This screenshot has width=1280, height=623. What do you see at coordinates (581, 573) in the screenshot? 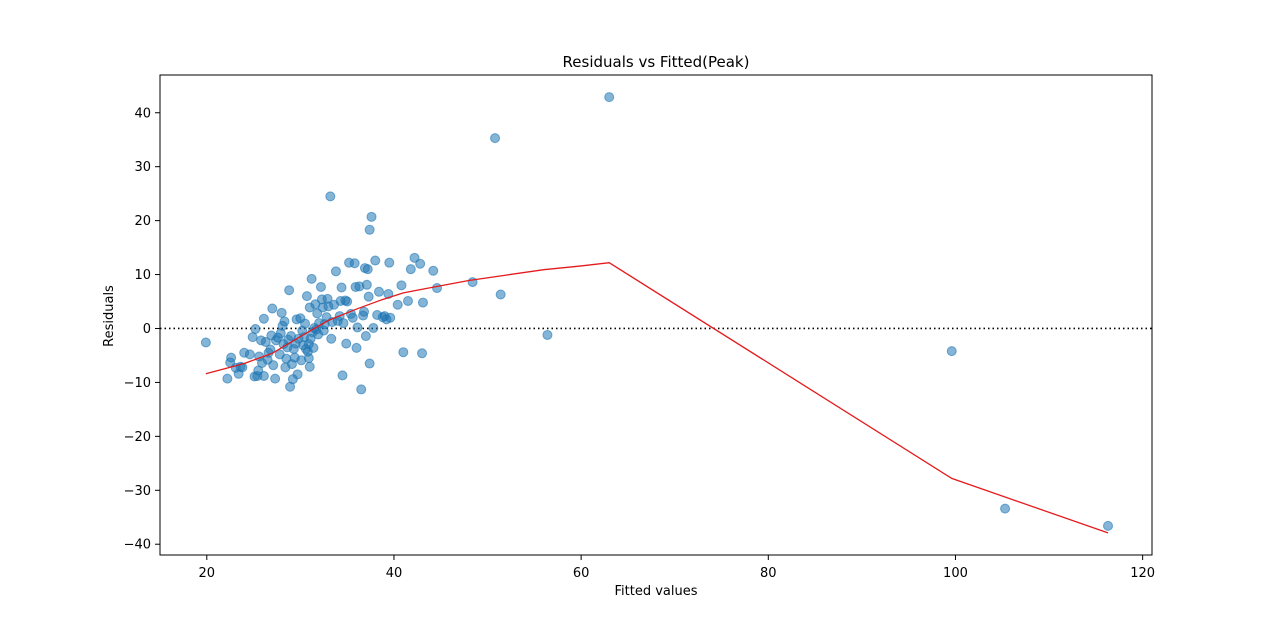
I see `x-tick-label: 60` at bounding box center [581, 573].